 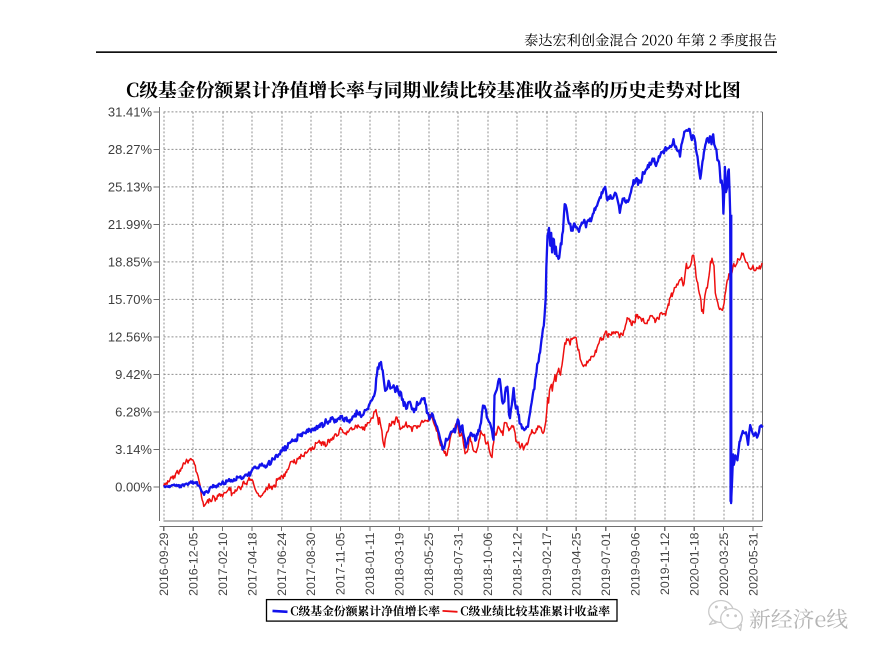 I want to click on svg-text: 2020-01-18, so click(x=694, y=563).